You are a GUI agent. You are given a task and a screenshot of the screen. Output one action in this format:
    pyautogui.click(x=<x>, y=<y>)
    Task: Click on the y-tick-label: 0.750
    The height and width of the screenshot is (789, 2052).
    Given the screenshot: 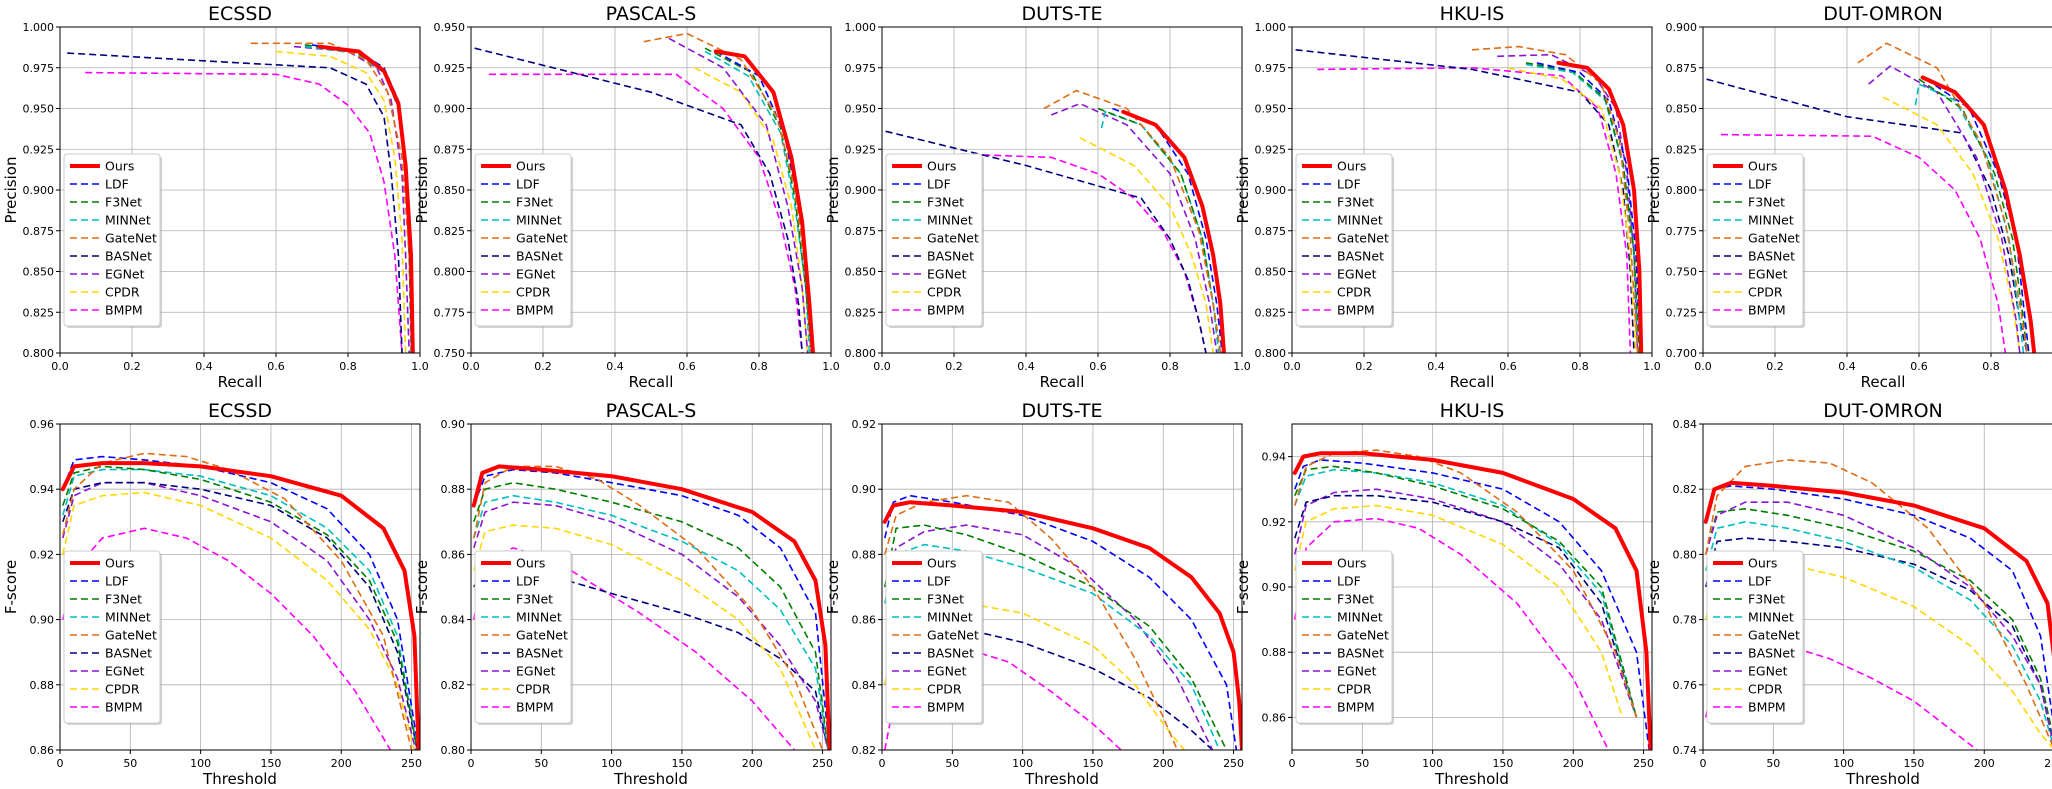 What is the action you would take?
    pyautogui.click(x=1682, y=272)
    